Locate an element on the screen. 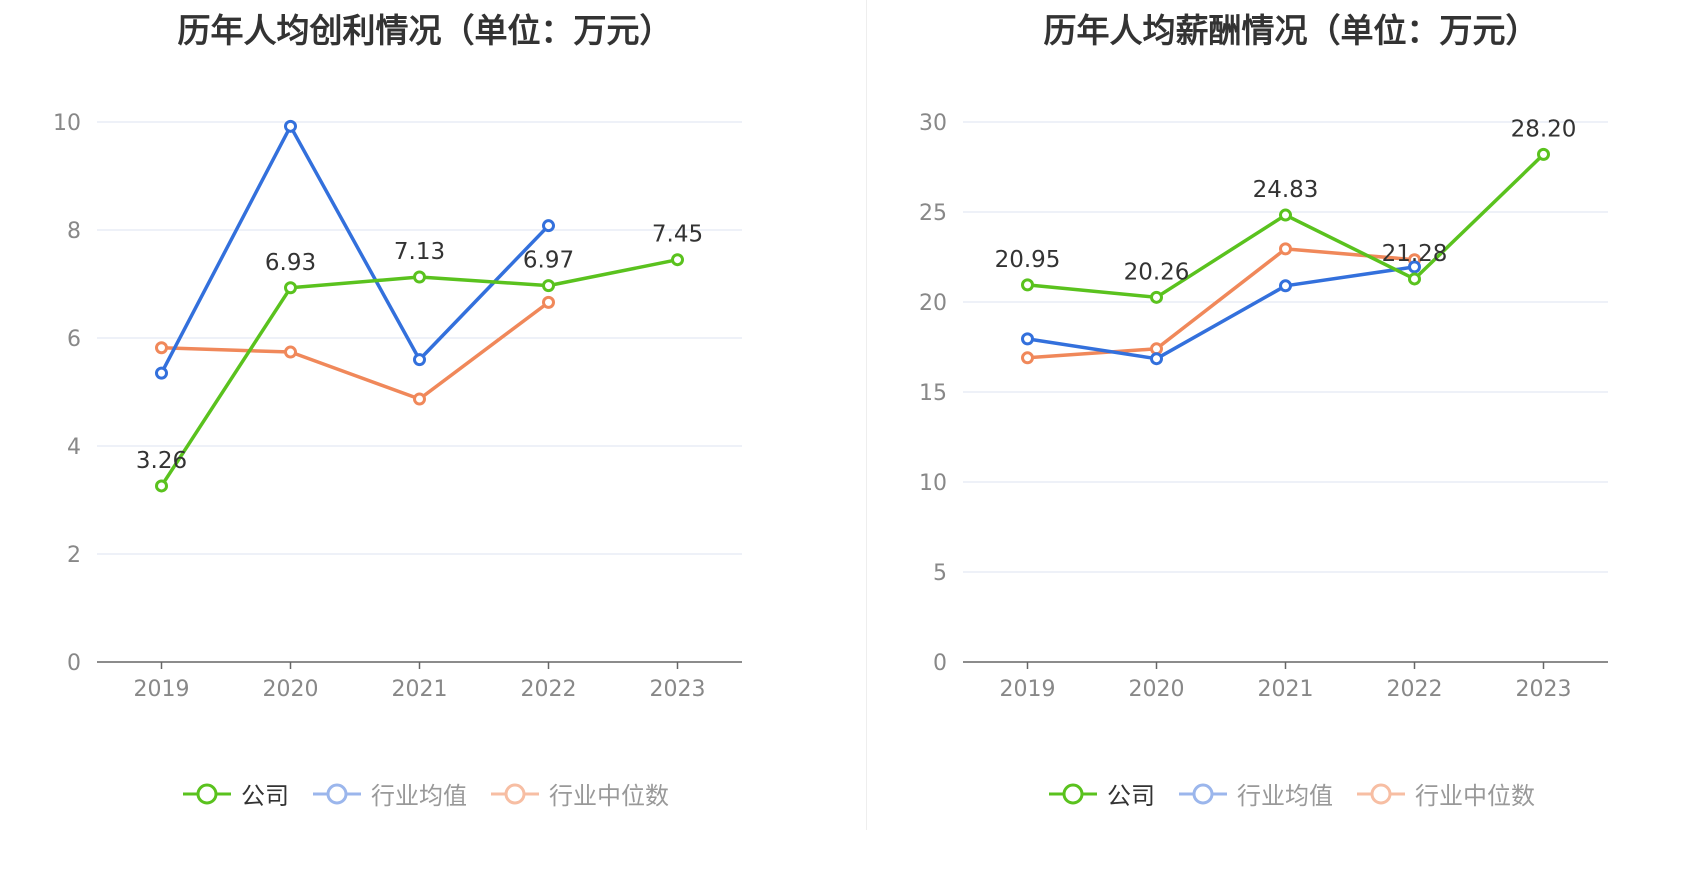 This screenshot has width=1700, height=874. y-tick-label: 15 is located at coordinates (933, 393).